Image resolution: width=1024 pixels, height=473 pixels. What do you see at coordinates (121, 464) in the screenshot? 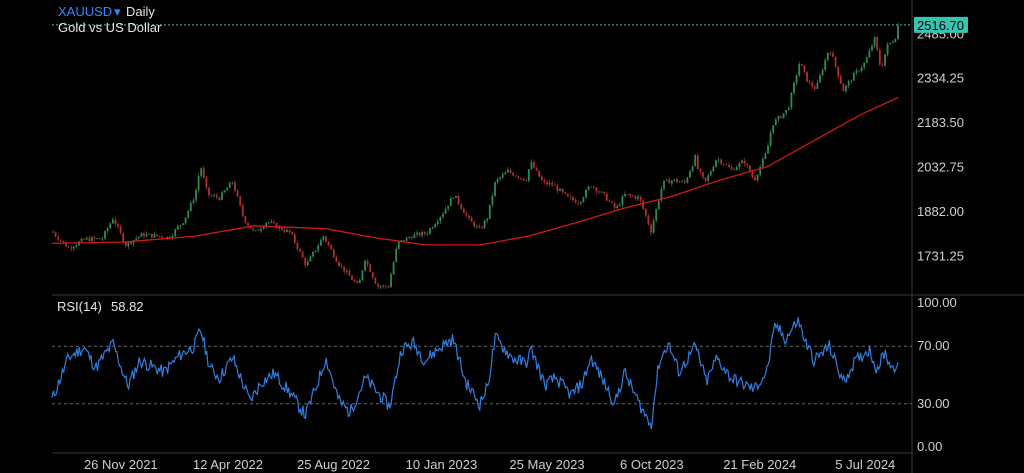
I see `time-tick-label: 26 Nov 2021` at bounding box center [121, 464].